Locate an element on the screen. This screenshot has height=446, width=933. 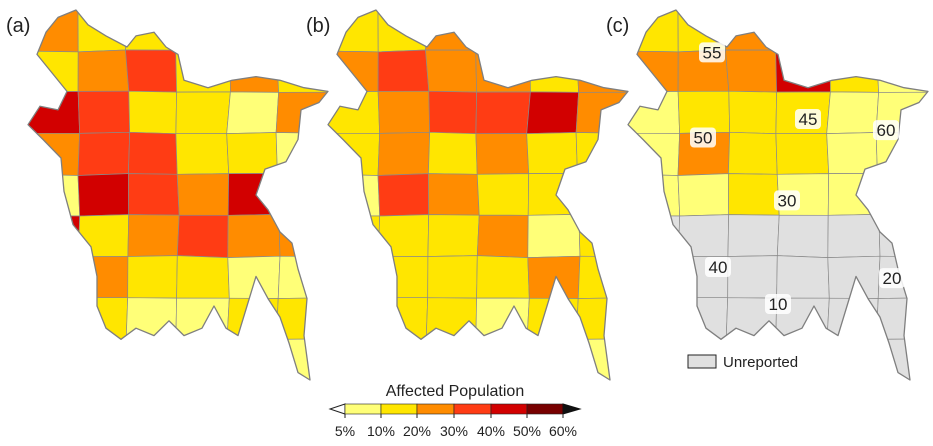
svg-text: 50 is located at coordinates (703, 138).